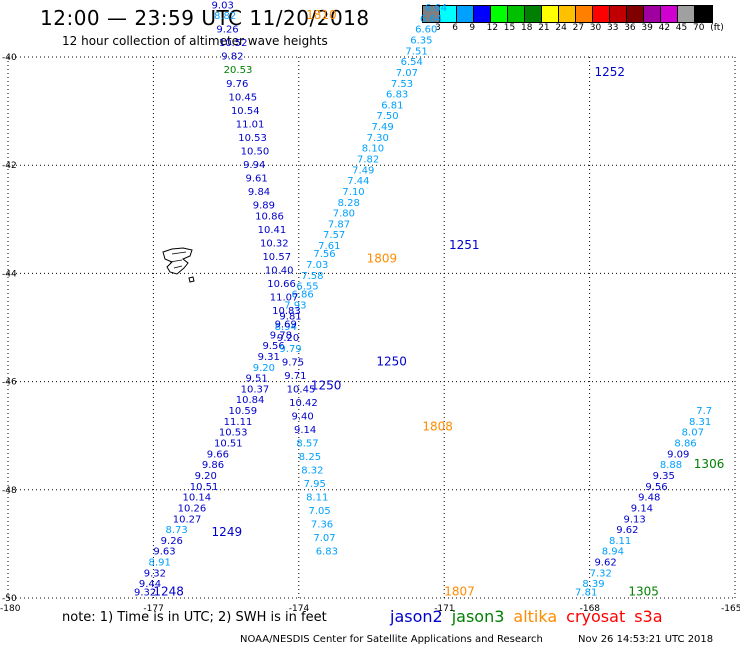 This screenshot has width=740, height=650. What do you see at coordinates (205, 18) in the screenshot?
I see `page-title: 12:00 — 23:59 UTC 11/20/2018` at bounding box center [205, 18].